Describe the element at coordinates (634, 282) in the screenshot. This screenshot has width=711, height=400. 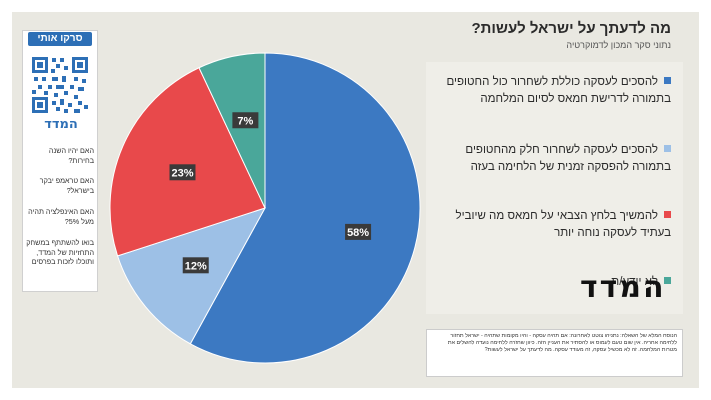
I see `legend-label: לא יודע/ת` at that location.